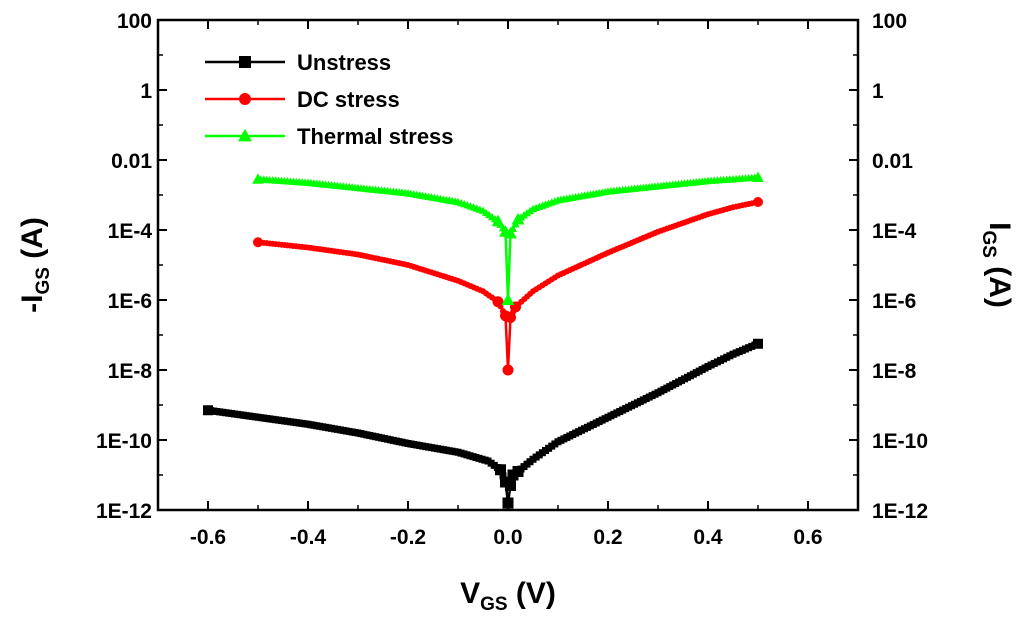 The image size is (1024, 625). I want to click on legend-item-dc-stress: DC stress, so click(302, 99).